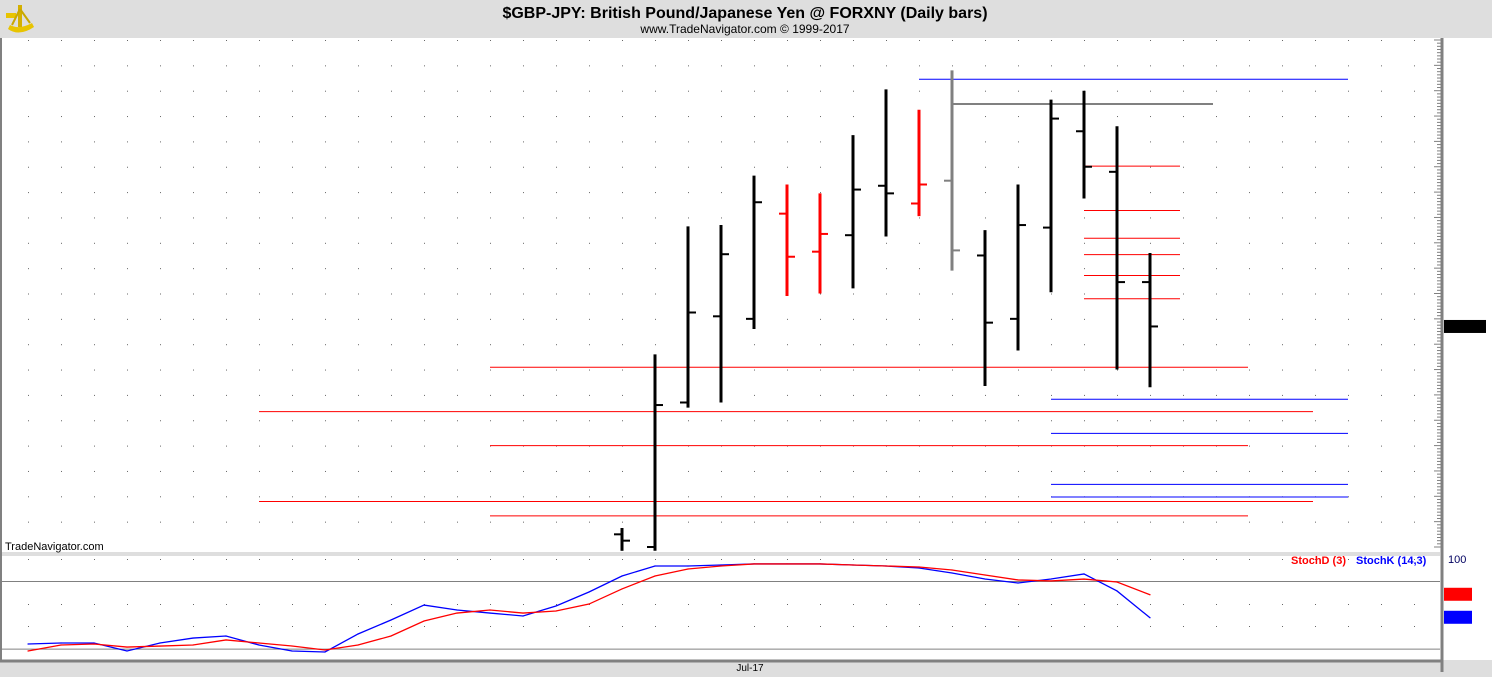 The image size is (1492, 677). Describe the element at coordinates (720, 608) in the screenshot. I see `stochastic-panel` at that location.